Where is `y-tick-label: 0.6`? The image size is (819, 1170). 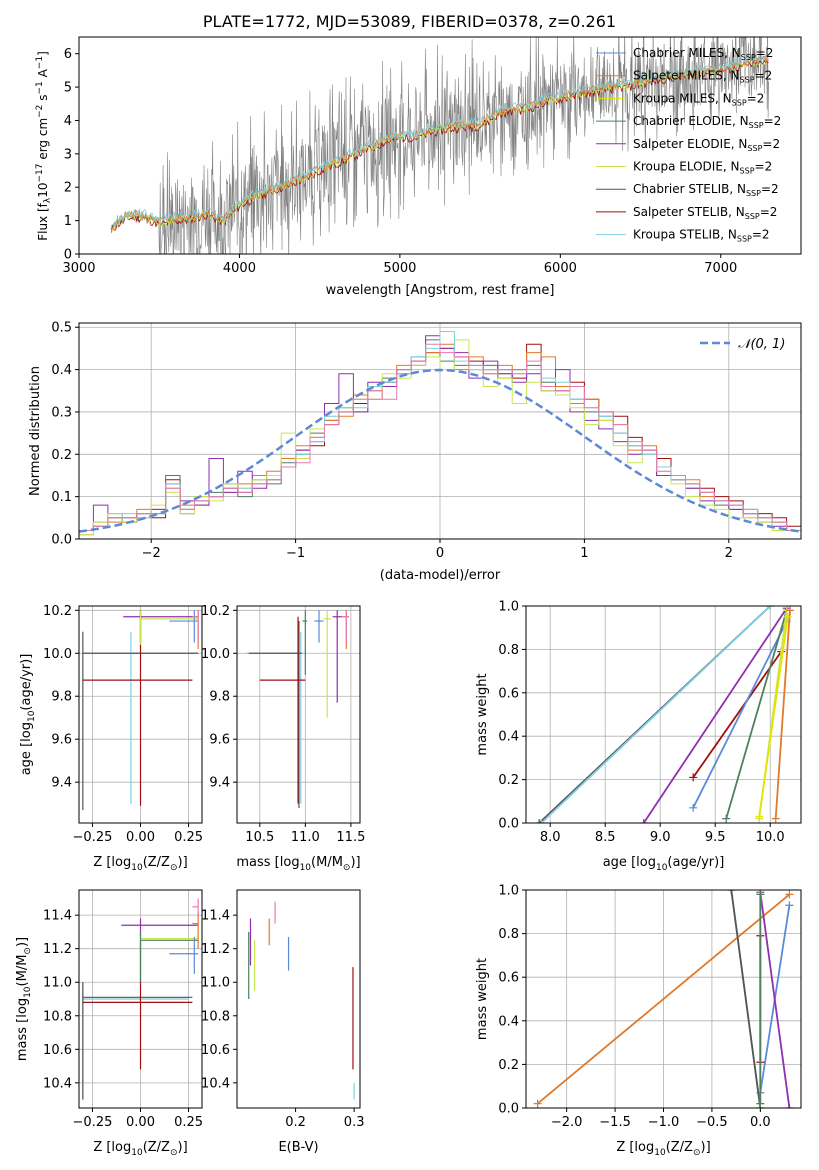
y-tick-label: 0.6 is located at coordinates (508, 978).